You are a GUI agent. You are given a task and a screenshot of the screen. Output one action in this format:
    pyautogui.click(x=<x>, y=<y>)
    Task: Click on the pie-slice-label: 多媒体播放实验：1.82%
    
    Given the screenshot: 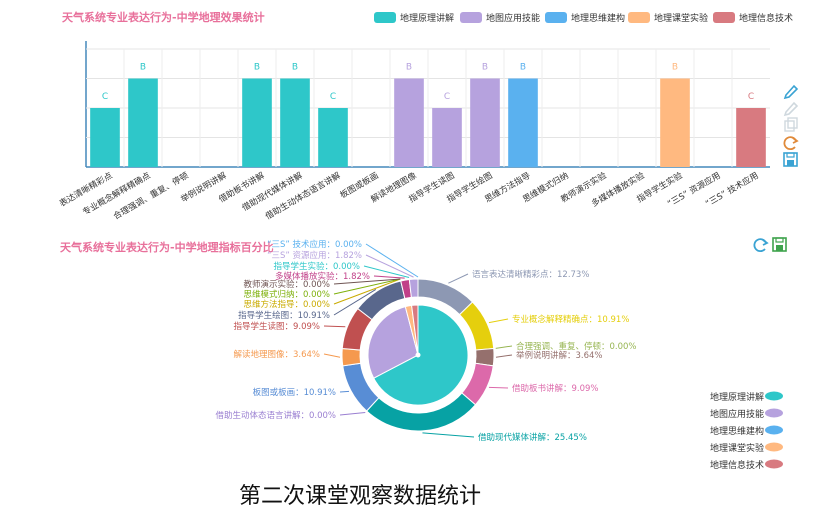 What is the action you would take?
    pyautogui.click(x=340, y=276)
    